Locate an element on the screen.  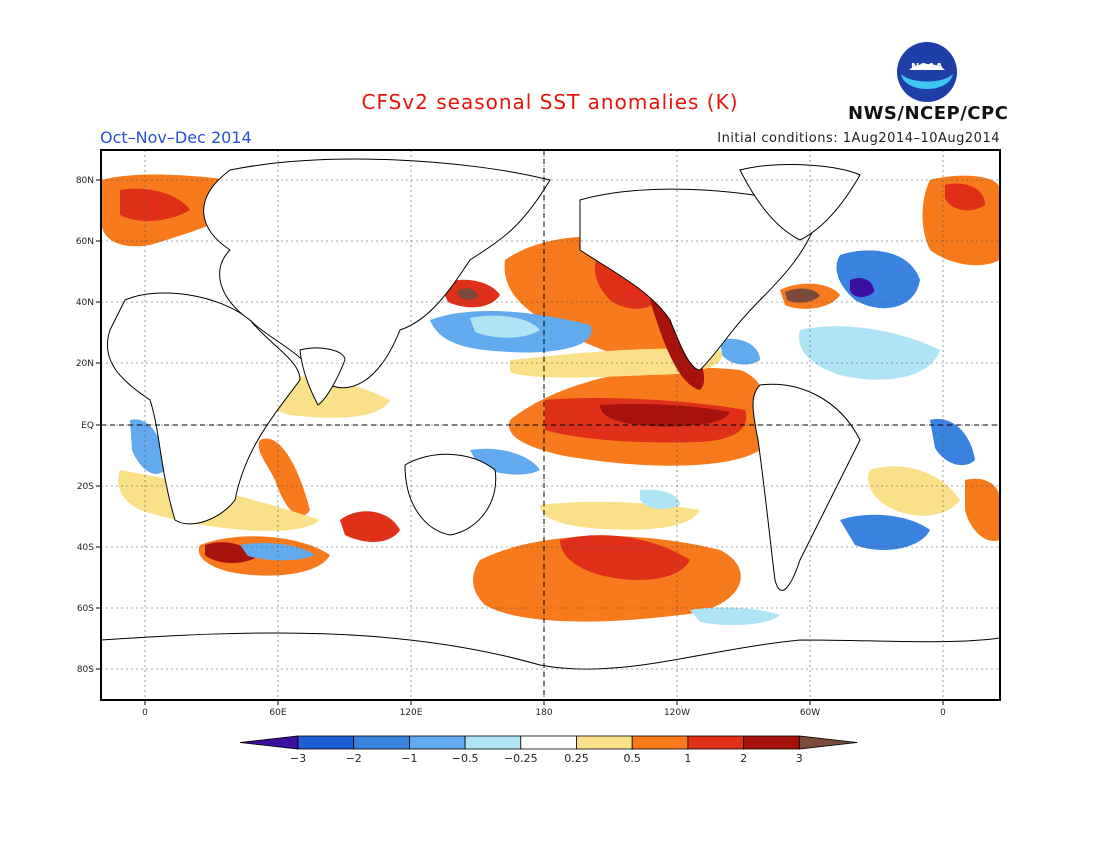
antarctica-landmass is located at coordinates (550, 666).